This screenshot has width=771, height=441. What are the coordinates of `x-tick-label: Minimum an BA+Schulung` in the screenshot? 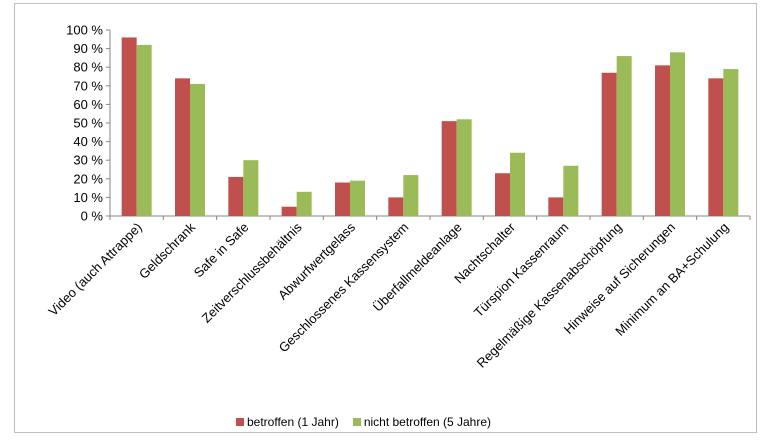 It's located at (671, 279).